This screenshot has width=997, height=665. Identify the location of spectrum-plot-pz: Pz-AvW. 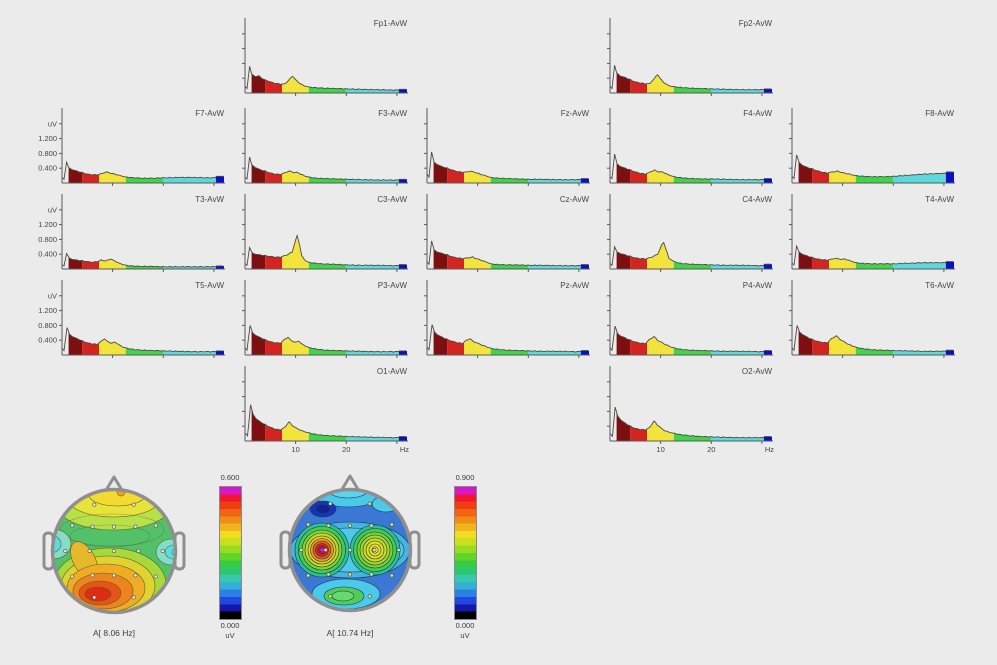
(507, 319).